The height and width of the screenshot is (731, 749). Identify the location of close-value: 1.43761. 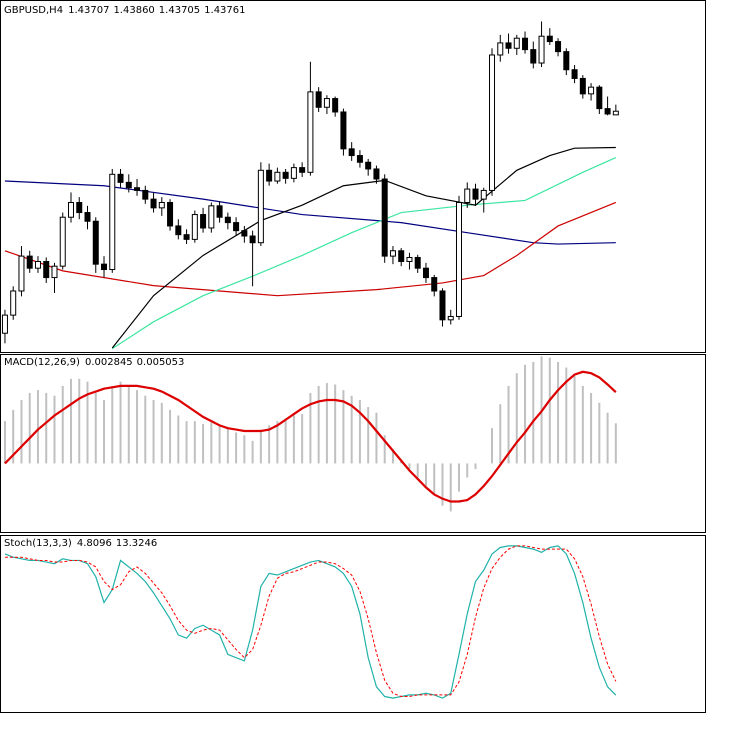
(224, 10).